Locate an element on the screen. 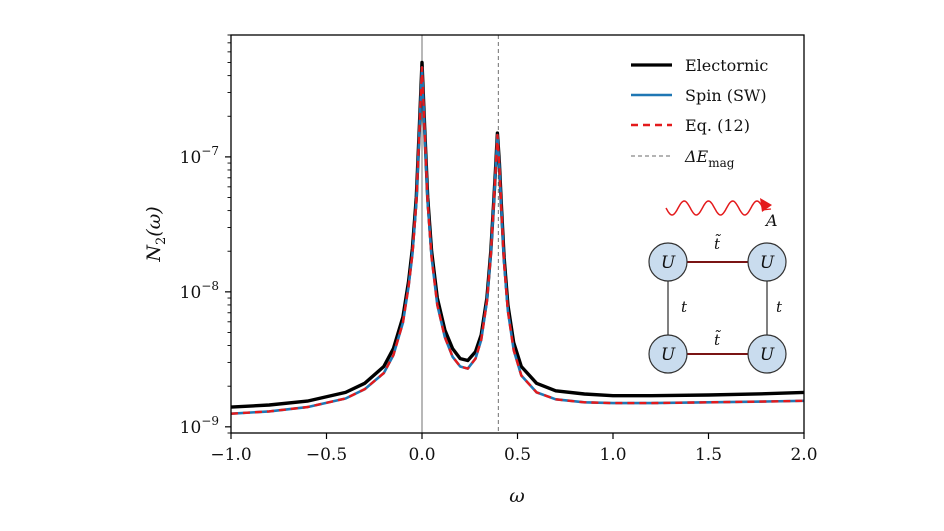 This screenshot has height=531, width=944. y-tick-label: 10⁻⁷ is located at coordinates (199, 156).